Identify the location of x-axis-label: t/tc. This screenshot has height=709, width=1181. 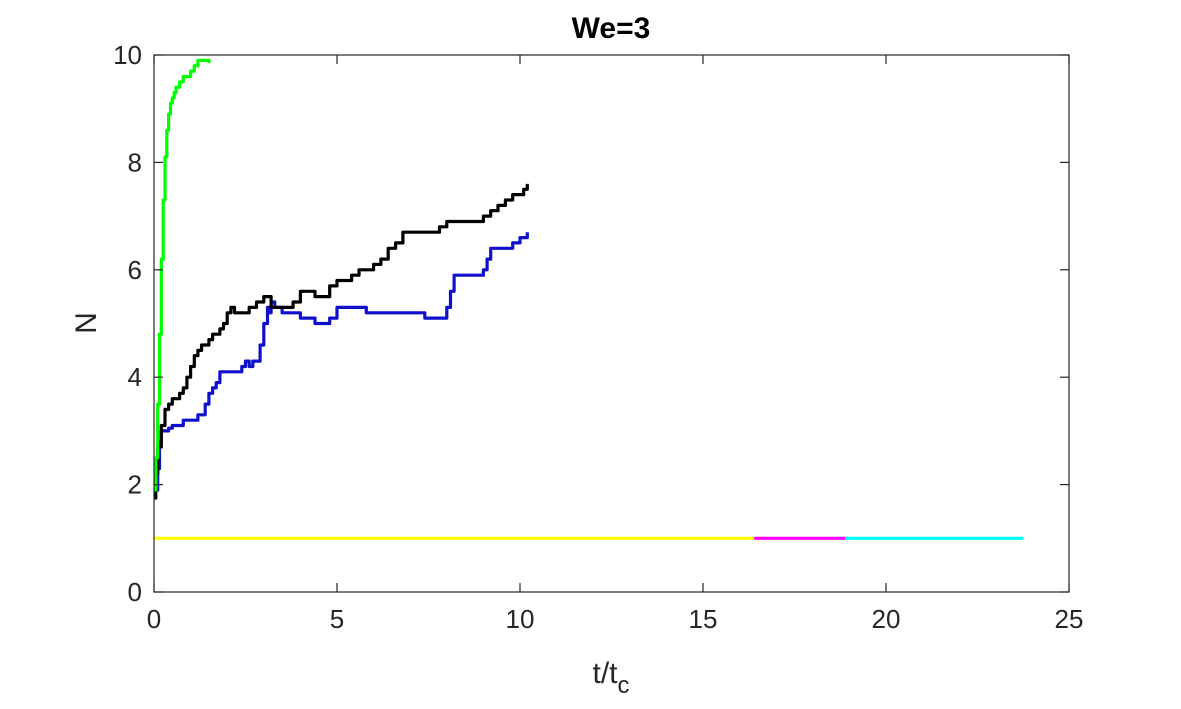
(610, 678).